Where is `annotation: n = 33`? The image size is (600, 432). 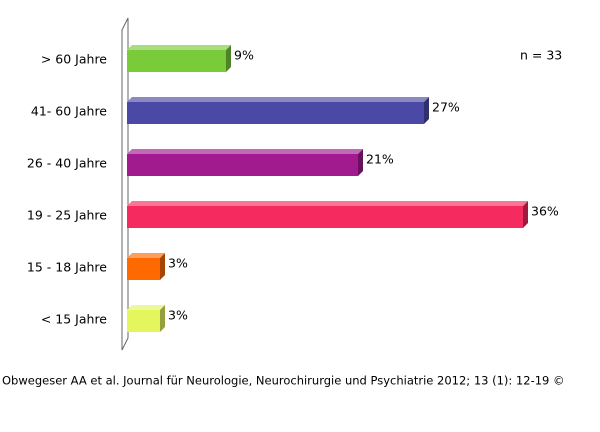 annotation: n = 33 is located at coordinates (541, 55).